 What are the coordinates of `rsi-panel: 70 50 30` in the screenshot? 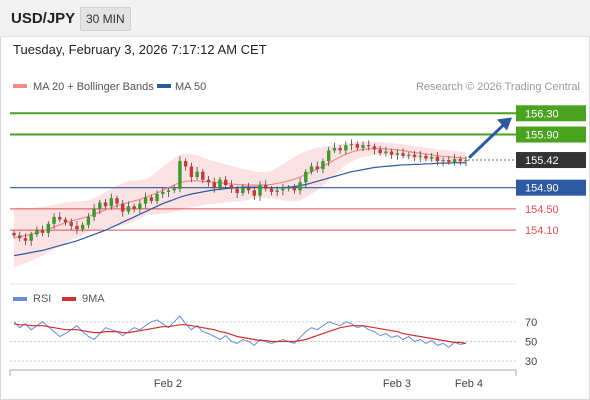 It's located at (273, 341).